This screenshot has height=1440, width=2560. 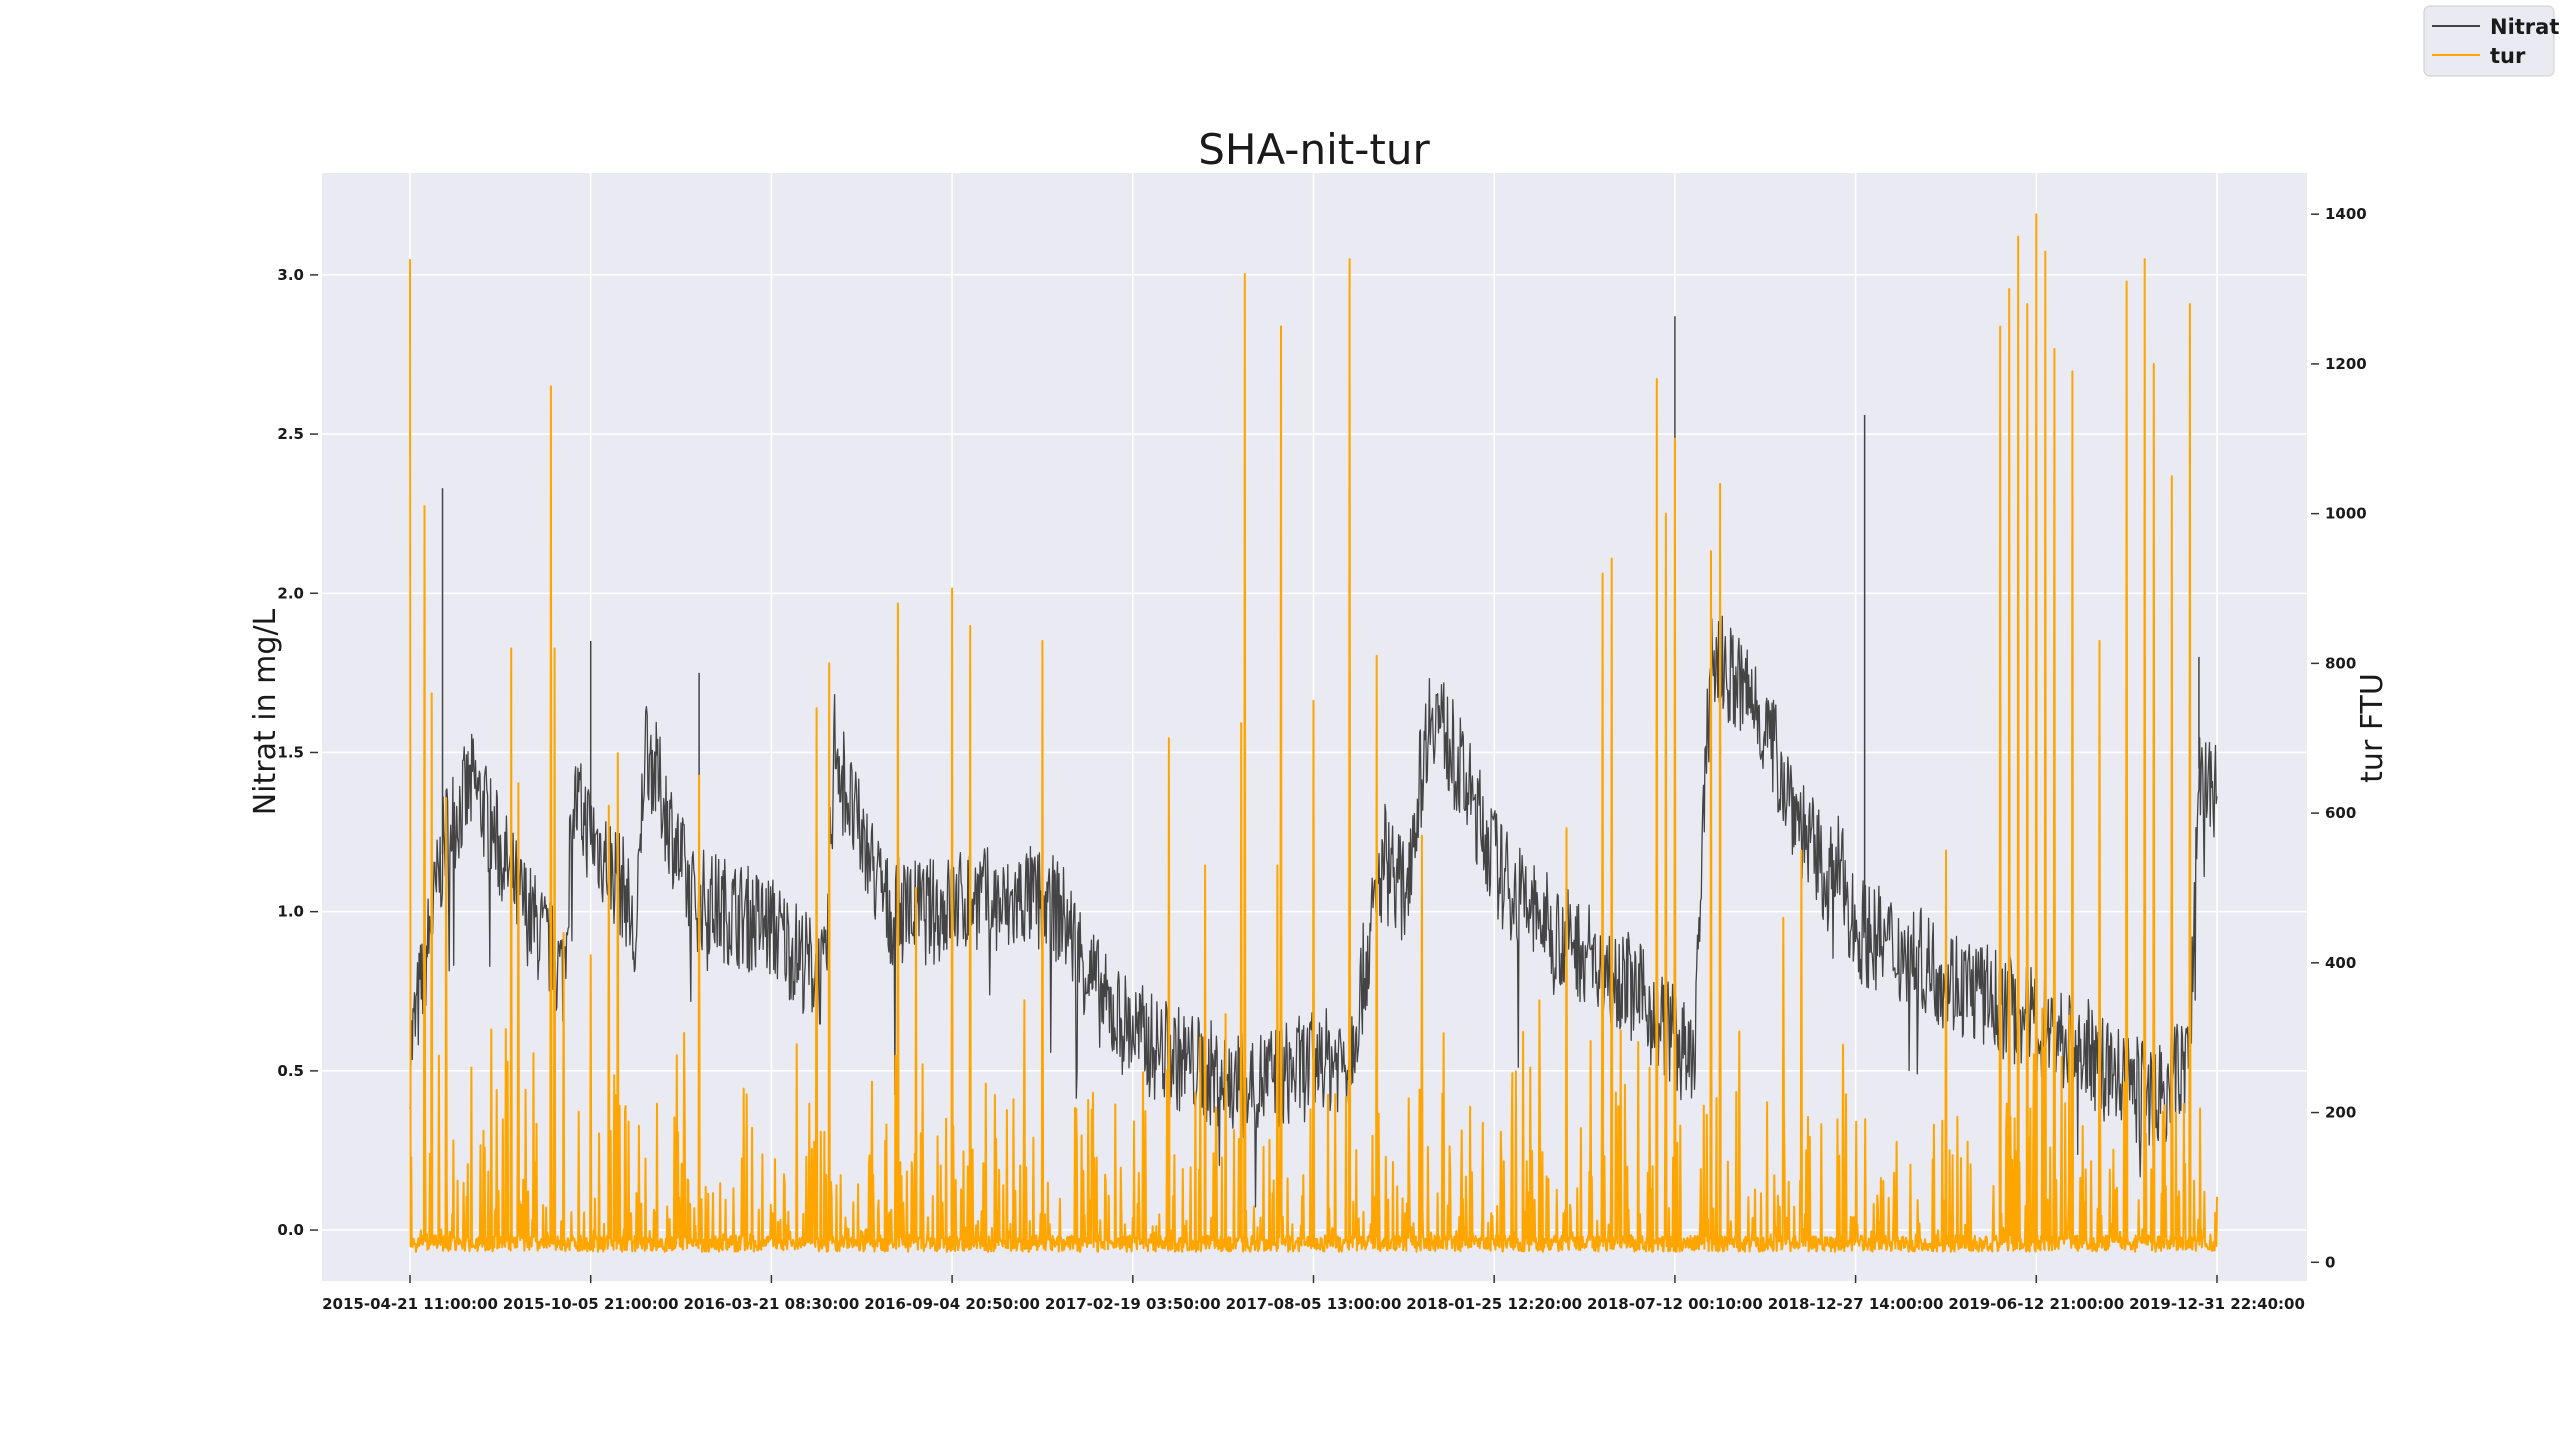 I want to click on legend-label-tur: tur, so click(x=2508, y=56).